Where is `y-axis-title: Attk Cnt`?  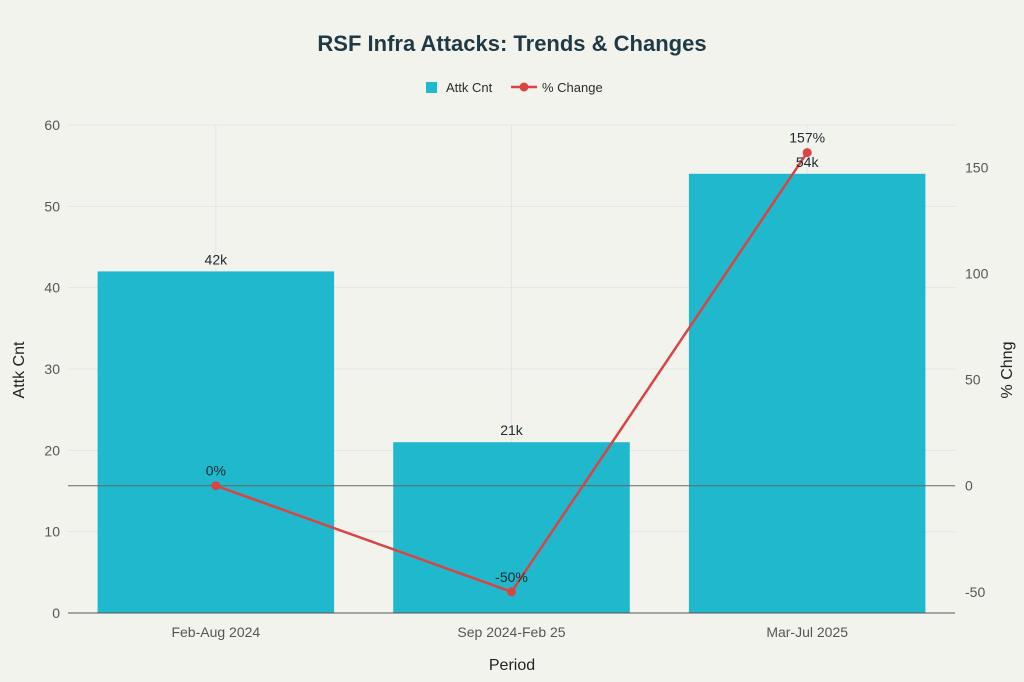
y-axis-title: Attk Cnt is located at coordinates (19, 369).